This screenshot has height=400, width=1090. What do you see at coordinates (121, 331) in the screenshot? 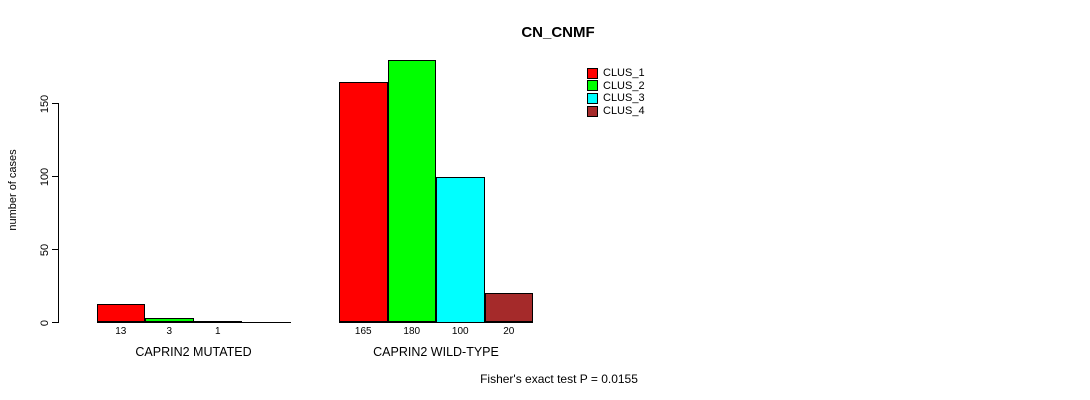
I see `bar-value-label: 13` at bounding box center [121, 331].